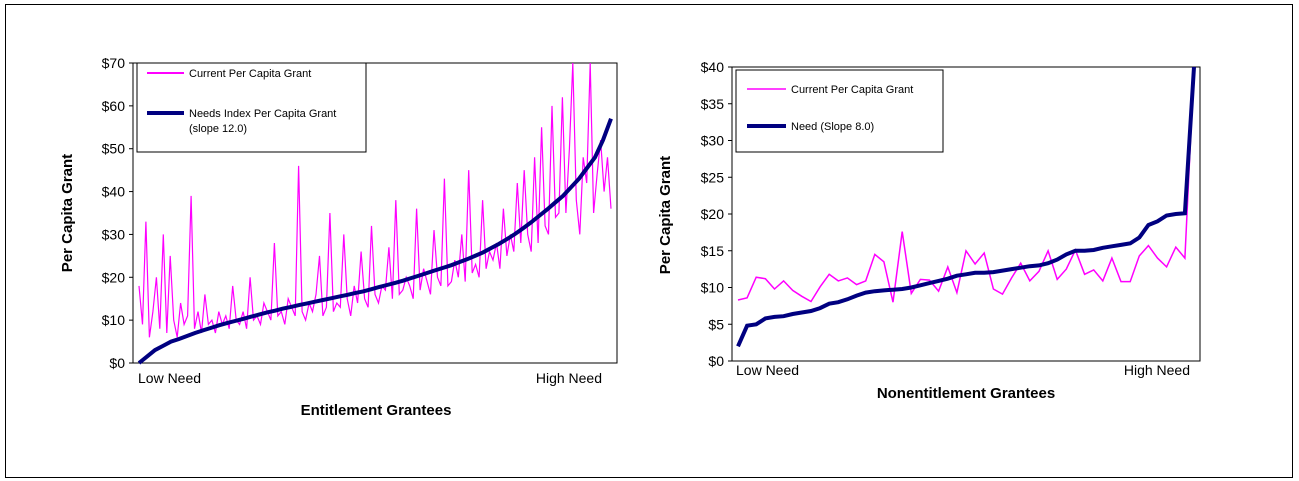 Image resolution: width=1299 pixels, height=481 pixels. Describe the element at coordinates (117, 213) in the screenshot. I see `y-axis-ticks: $0 $10 $20 $30 $40 $50 $60 $70` at that location.